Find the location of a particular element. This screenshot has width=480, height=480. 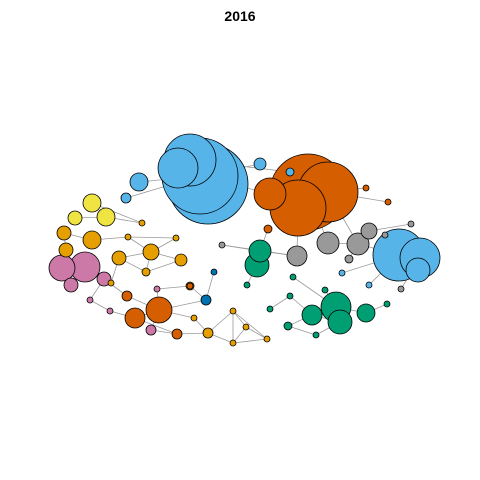

node-gn9 is located at coordinates (290, 296).